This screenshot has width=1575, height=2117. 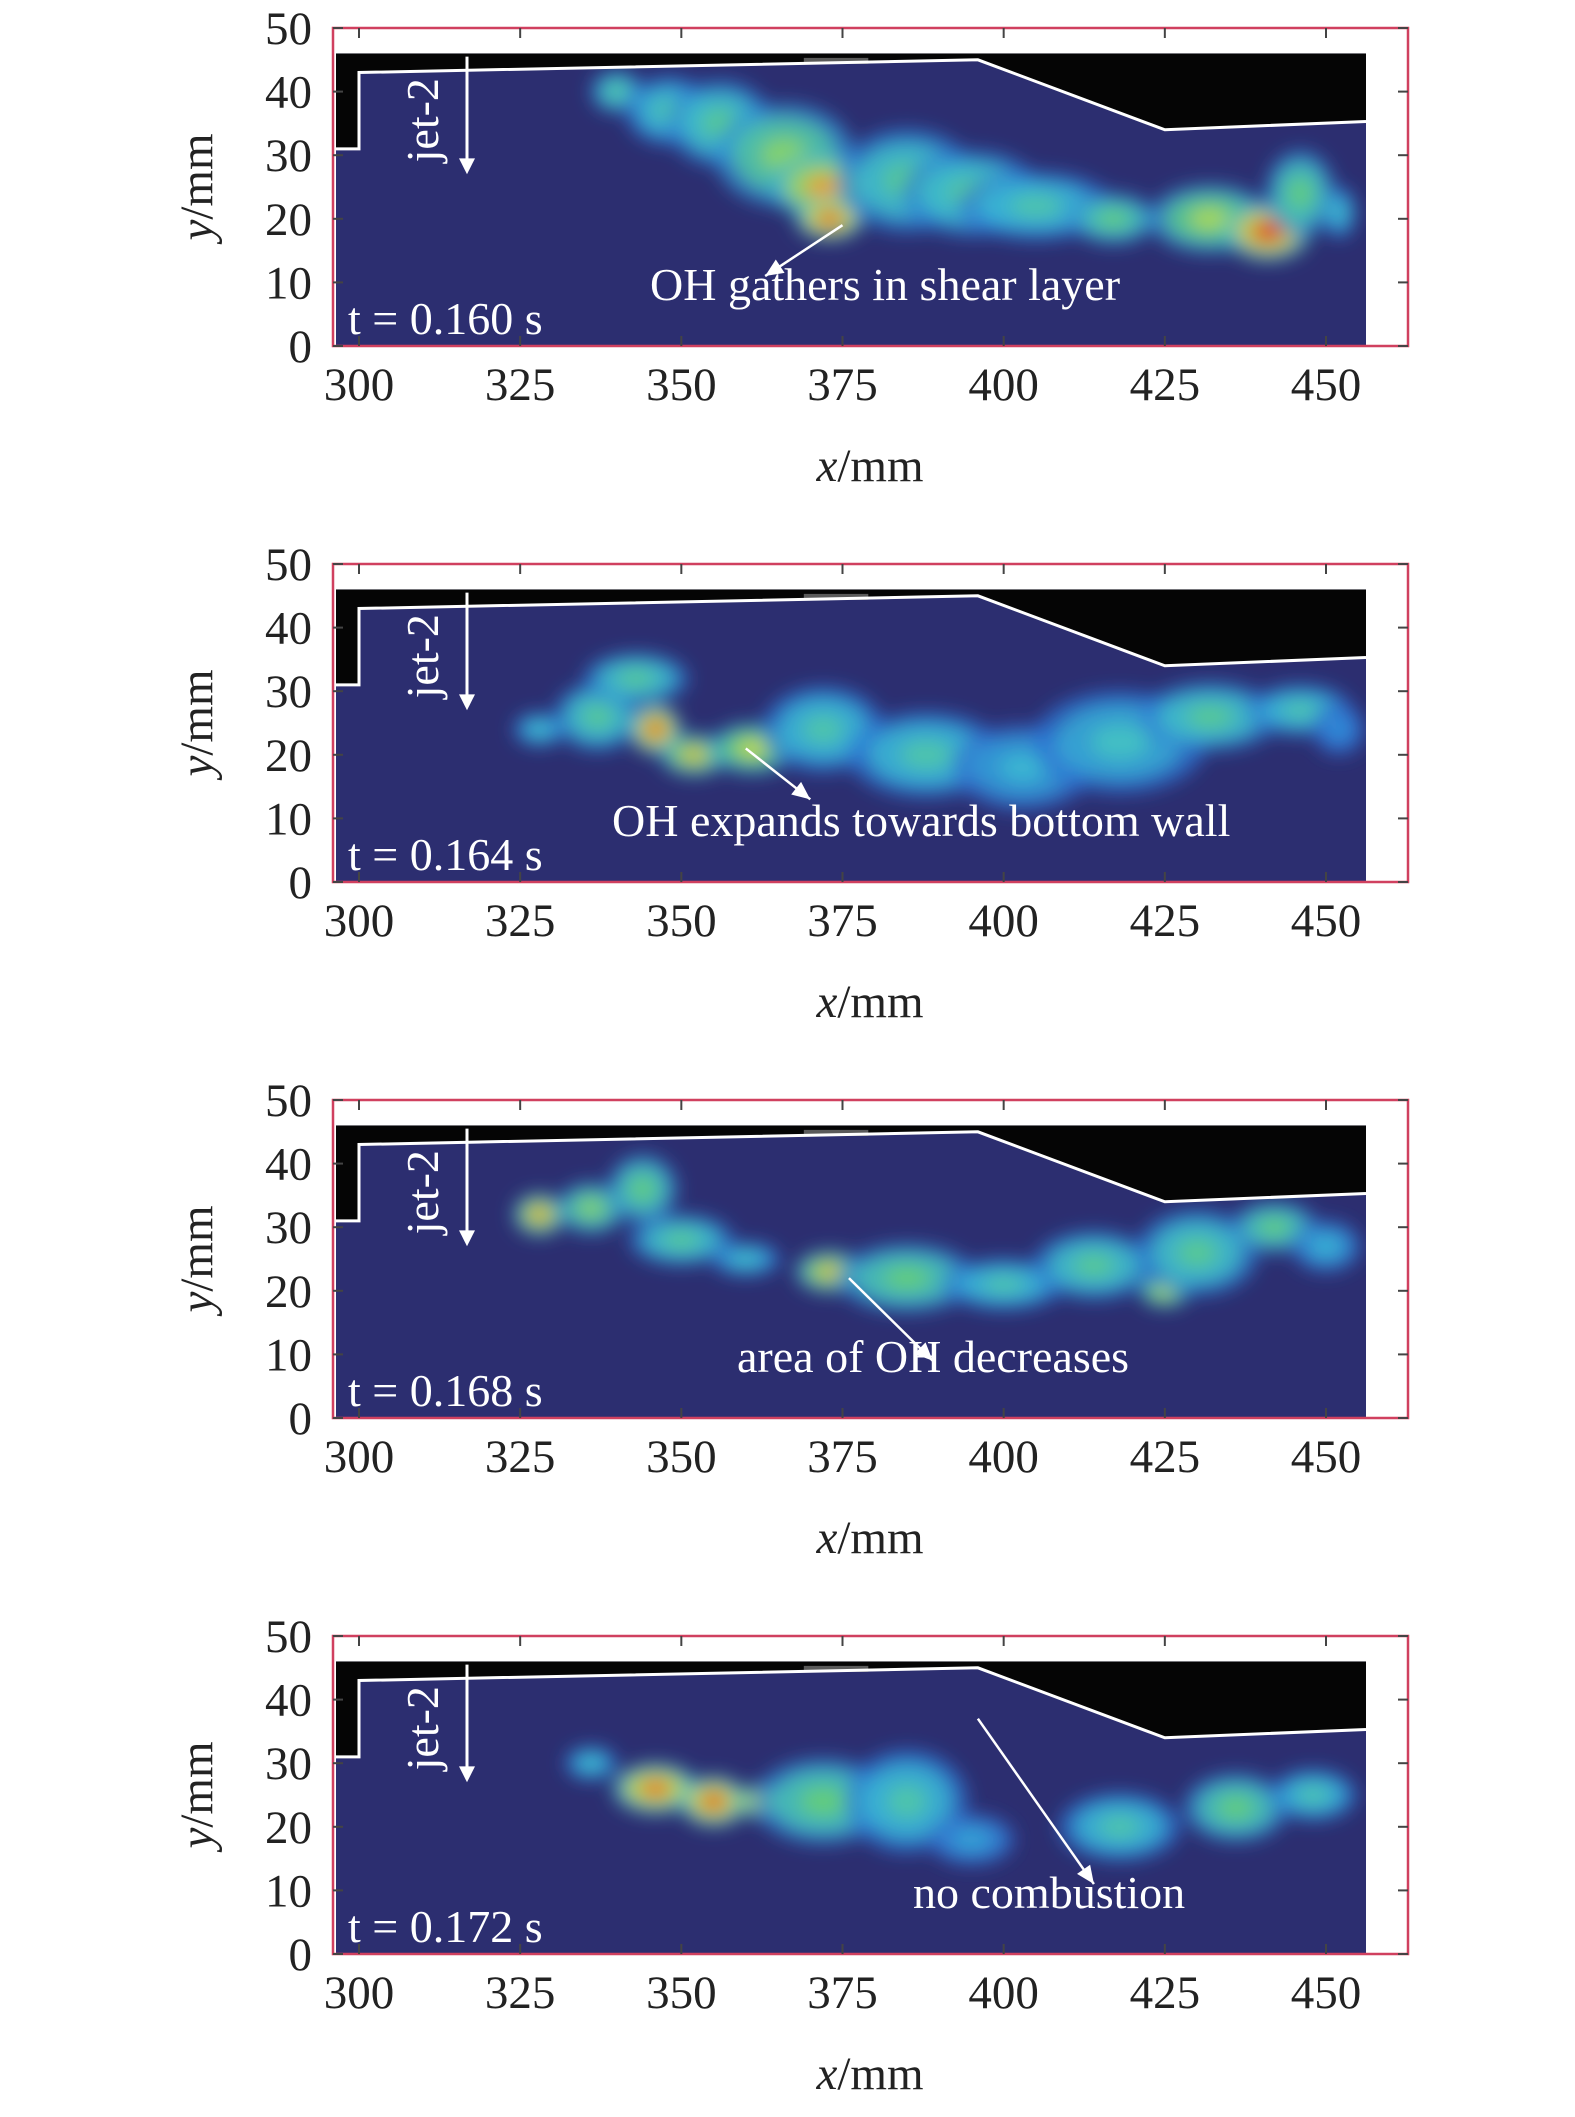 What do you see at coordinates (288, 1891) in the screenshot?
I see `y-tick-label: 10` at bounding box center [288, 1891].